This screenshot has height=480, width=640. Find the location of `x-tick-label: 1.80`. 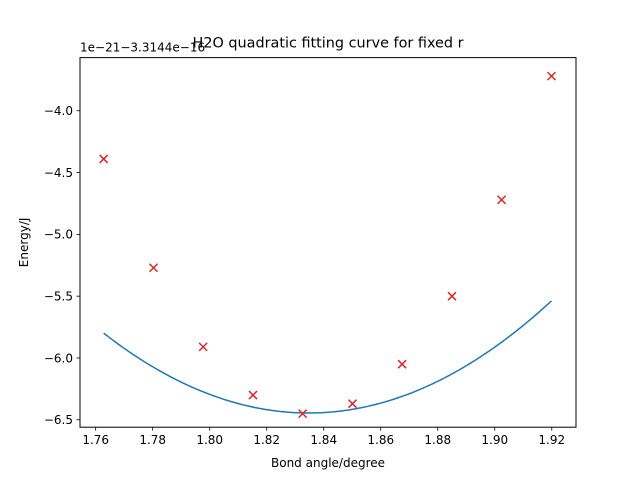

x-tick-label: 1.80 is located at coordinates (209, 440).